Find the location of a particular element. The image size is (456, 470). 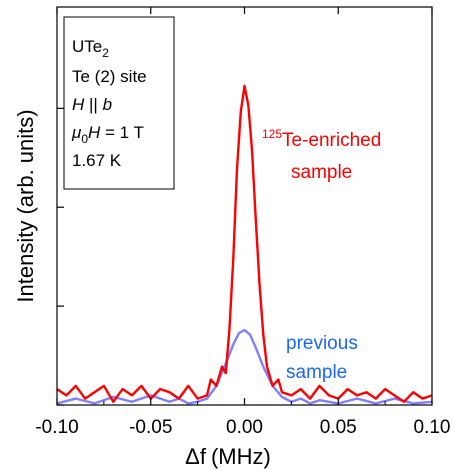

x-tick-label: 0.00 is located at coordinates (244, 427).